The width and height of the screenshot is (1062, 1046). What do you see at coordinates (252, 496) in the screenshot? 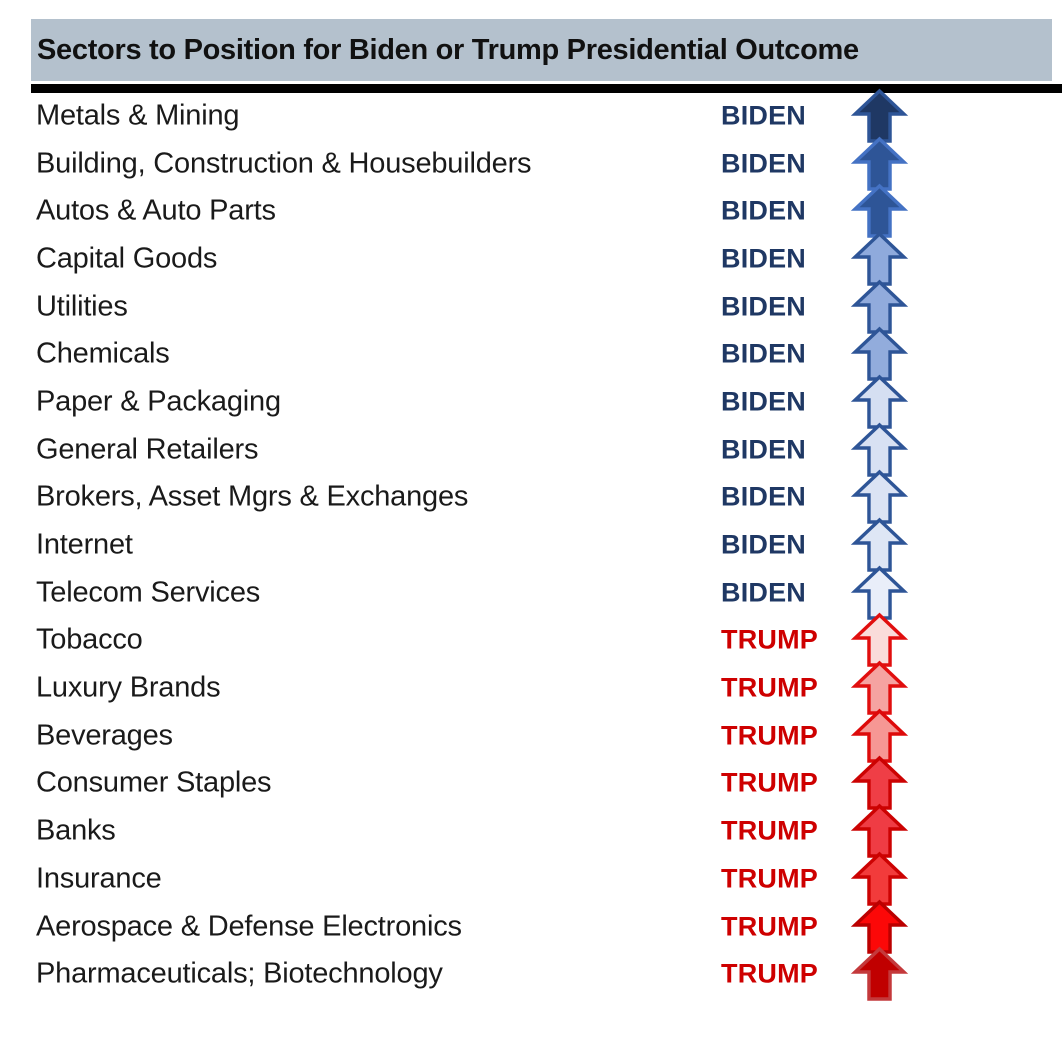
I see `sector-label: Brokers, Asset Mgrs & Exchanges` at bounding box center [252, 496].